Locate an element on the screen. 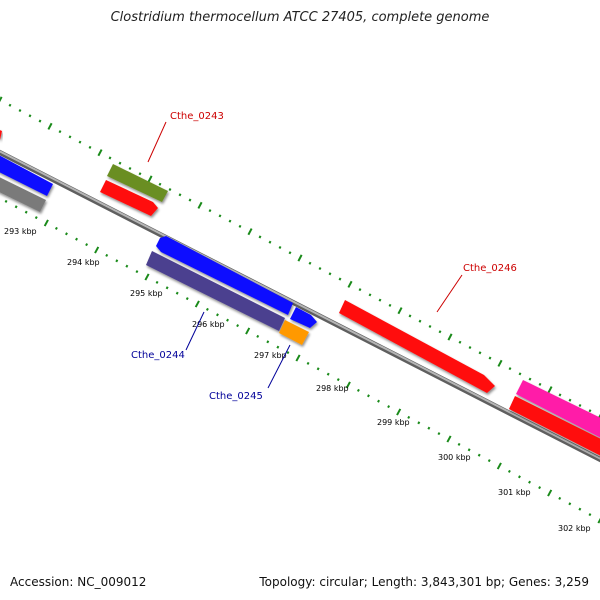  feature-label-cthe-0243: Cthe_0243 is located at coordinates (197, 116).